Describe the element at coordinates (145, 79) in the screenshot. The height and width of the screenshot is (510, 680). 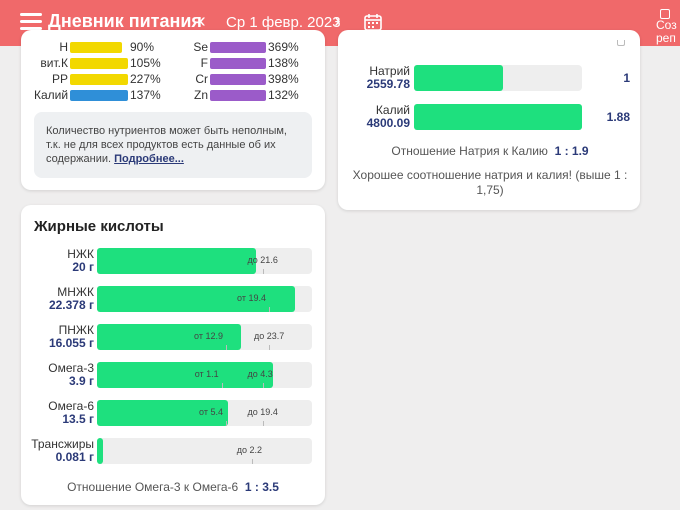
I see `vitamin-percent: 227%` at that location.